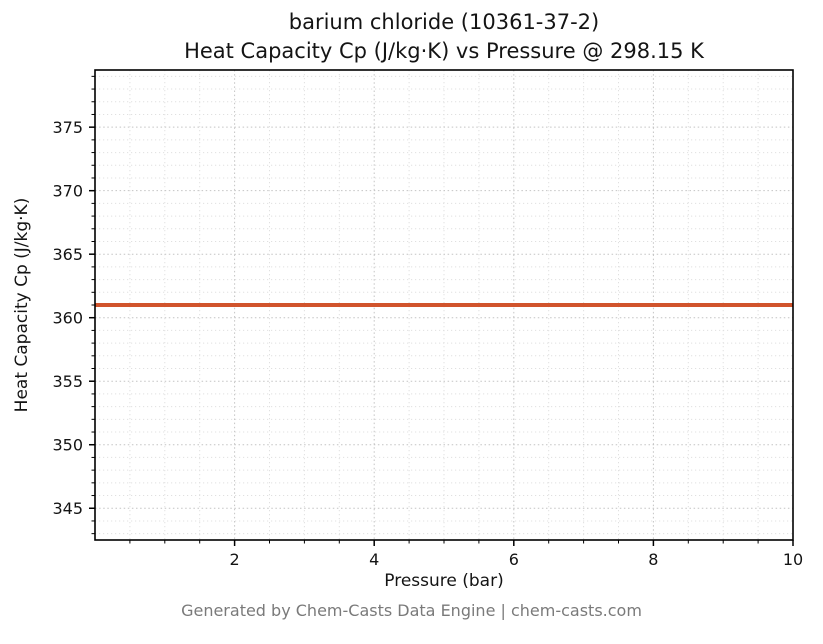 This screenshot has width=823, height=644. I want to click on y-tick-label: 350, so click(67, 445).